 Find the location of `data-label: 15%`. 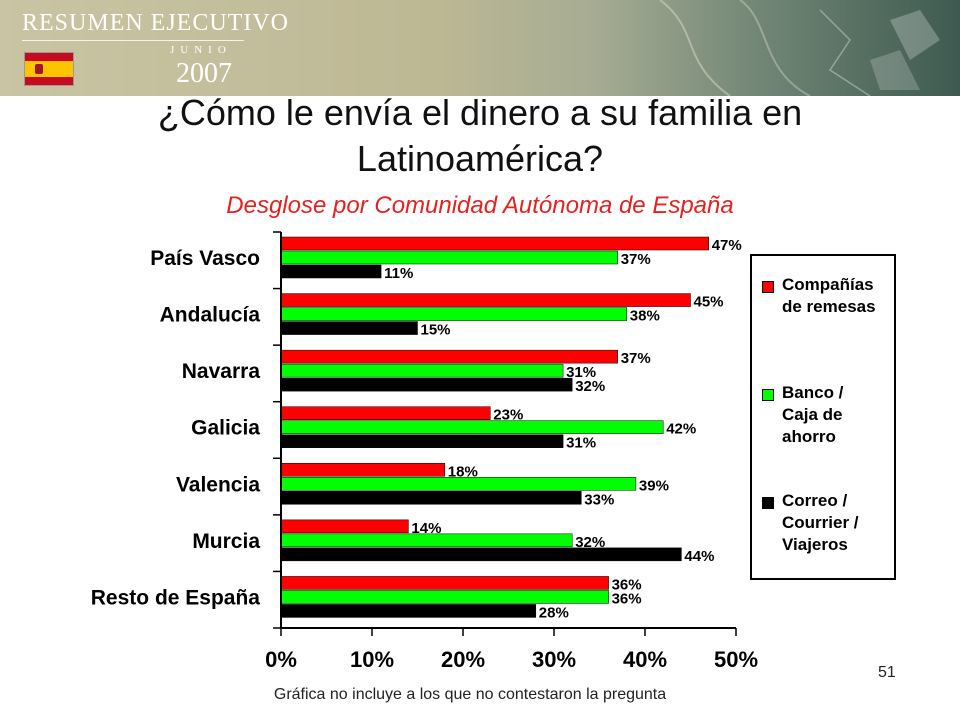

data-label: 15% is located at coordinates (436, 330).